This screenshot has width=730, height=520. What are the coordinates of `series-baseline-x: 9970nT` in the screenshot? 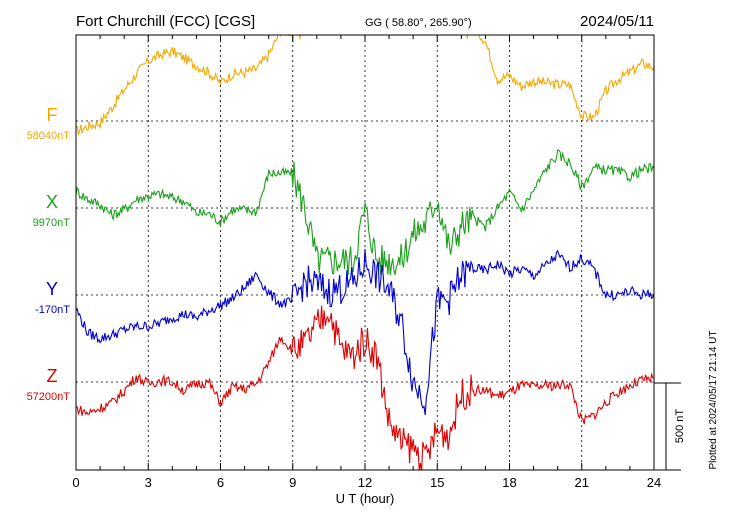 It's located at (52, 223).